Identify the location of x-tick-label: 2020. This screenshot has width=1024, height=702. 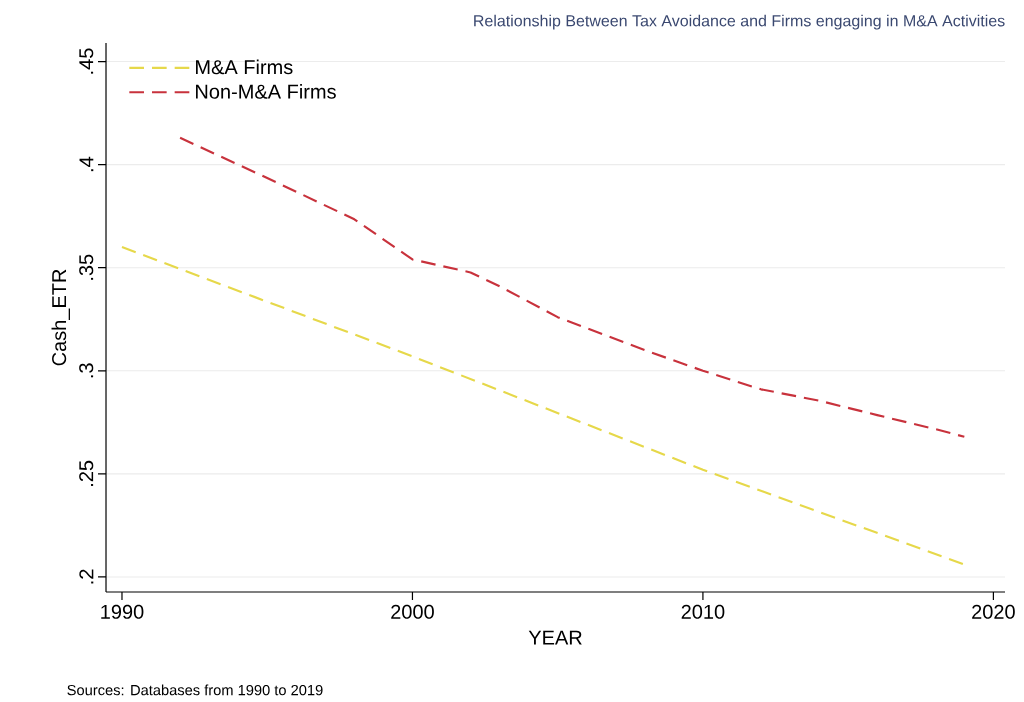
(993, 611).